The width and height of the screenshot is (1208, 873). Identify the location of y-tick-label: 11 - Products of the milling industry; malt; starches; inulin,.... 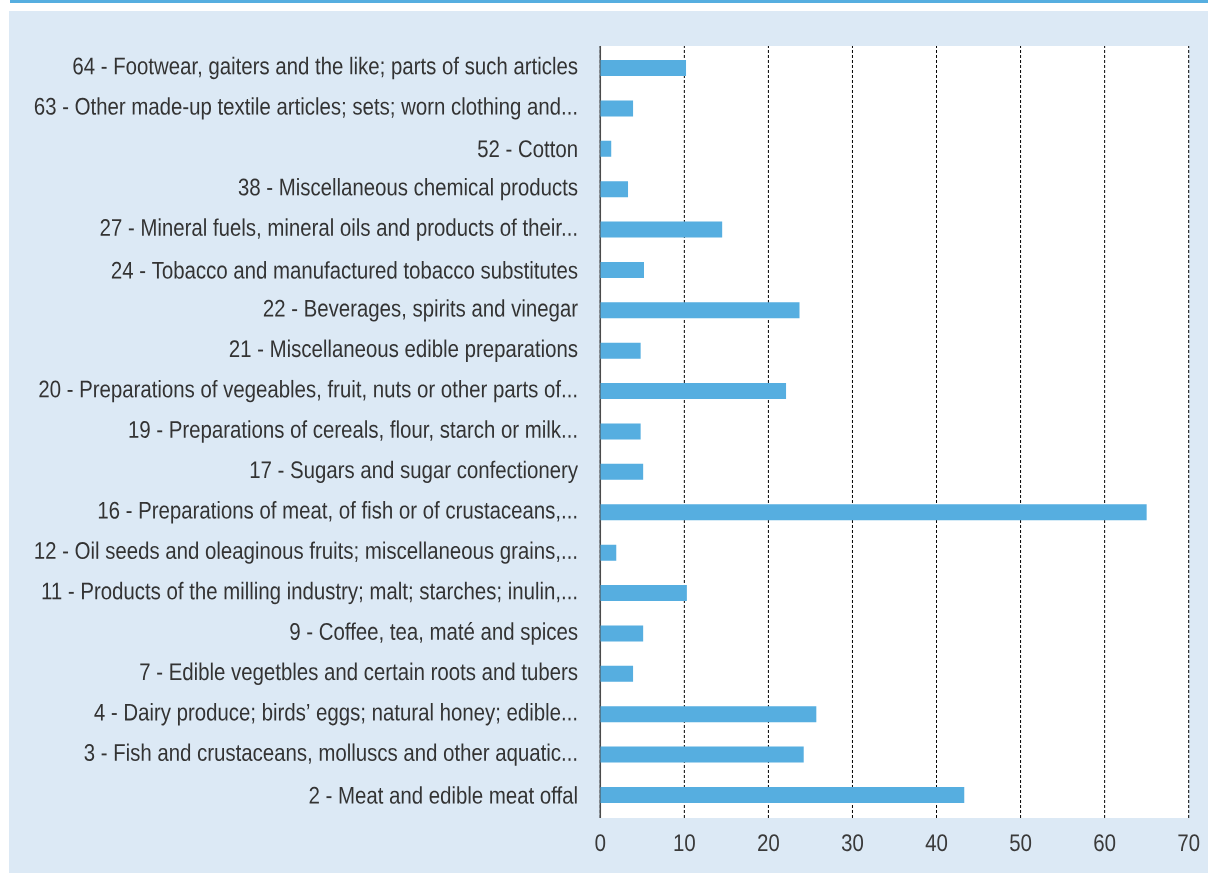
(309, 593).